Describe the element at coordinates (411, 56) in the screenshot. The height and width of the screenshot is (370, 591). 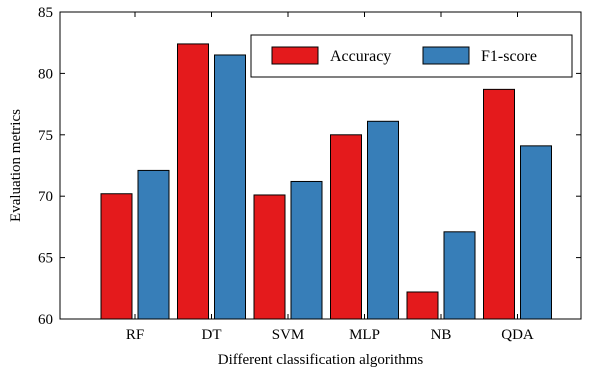
I see `legend: Accuracy F1-score` at that location.